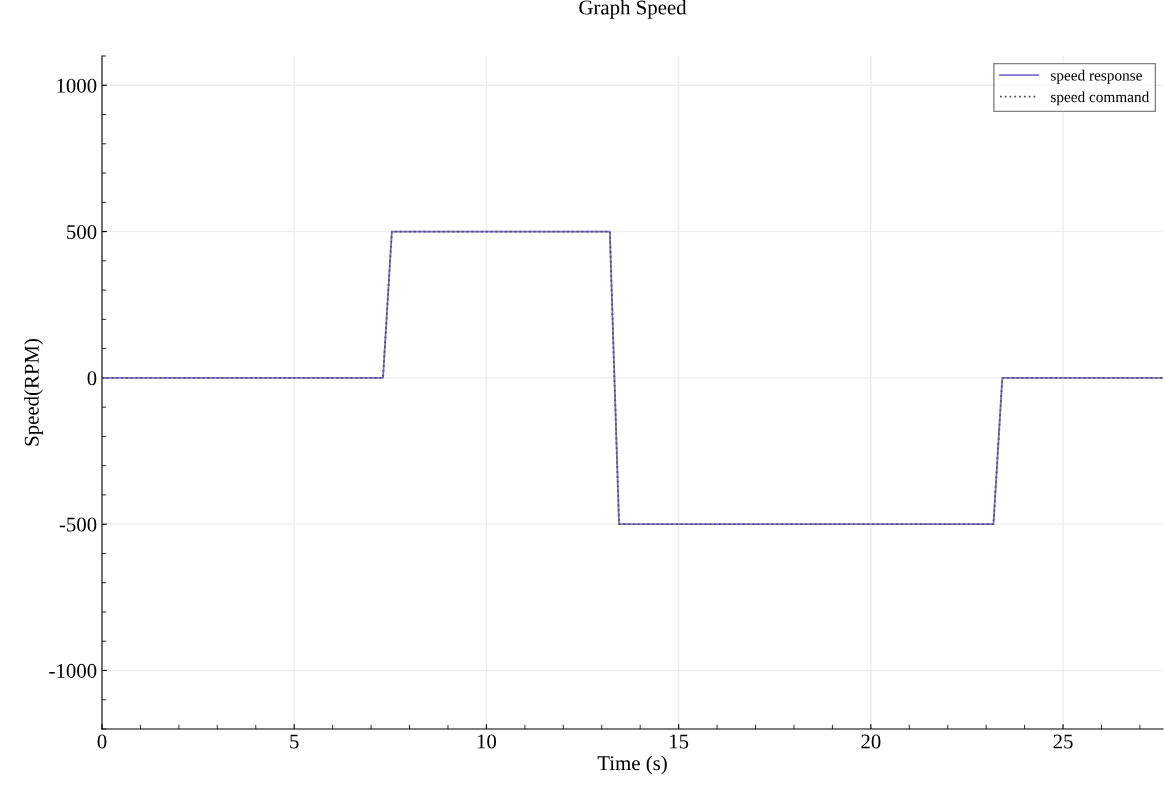 The width and height of the screenshot is (1165, 785). Describe the element at coordinates (871, 741) in the screenshot. I see `x-tick-label: 20` at that location.